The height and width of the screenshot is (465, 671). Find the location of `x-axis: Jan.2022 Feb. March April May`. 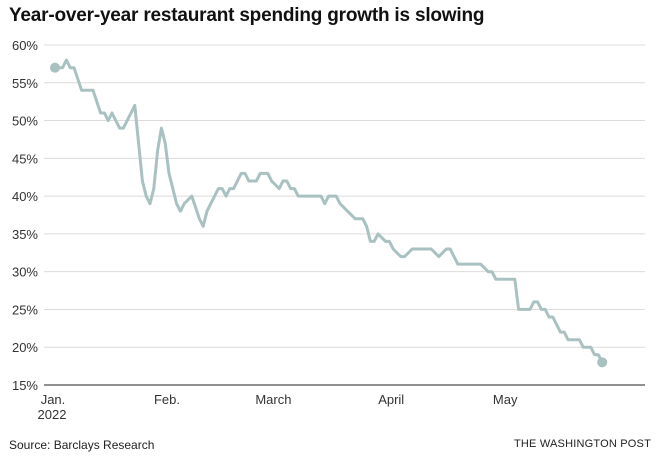

x-axis: Jan.2022 Feb. March April May is located at coordinates (341, 403).